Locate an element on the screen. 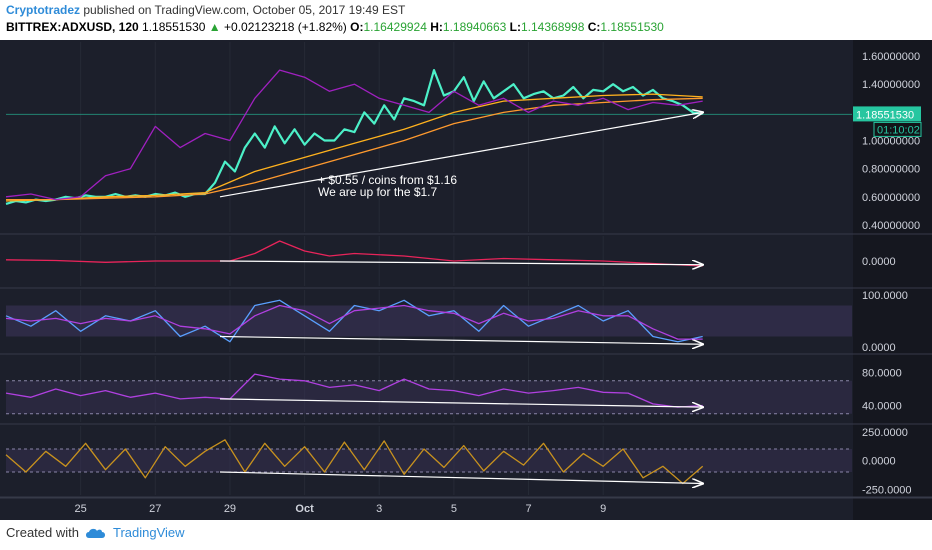 This screenshot has width=932, height=550. y-tick-label: 250.0000 is located at coordinates (885, 433).